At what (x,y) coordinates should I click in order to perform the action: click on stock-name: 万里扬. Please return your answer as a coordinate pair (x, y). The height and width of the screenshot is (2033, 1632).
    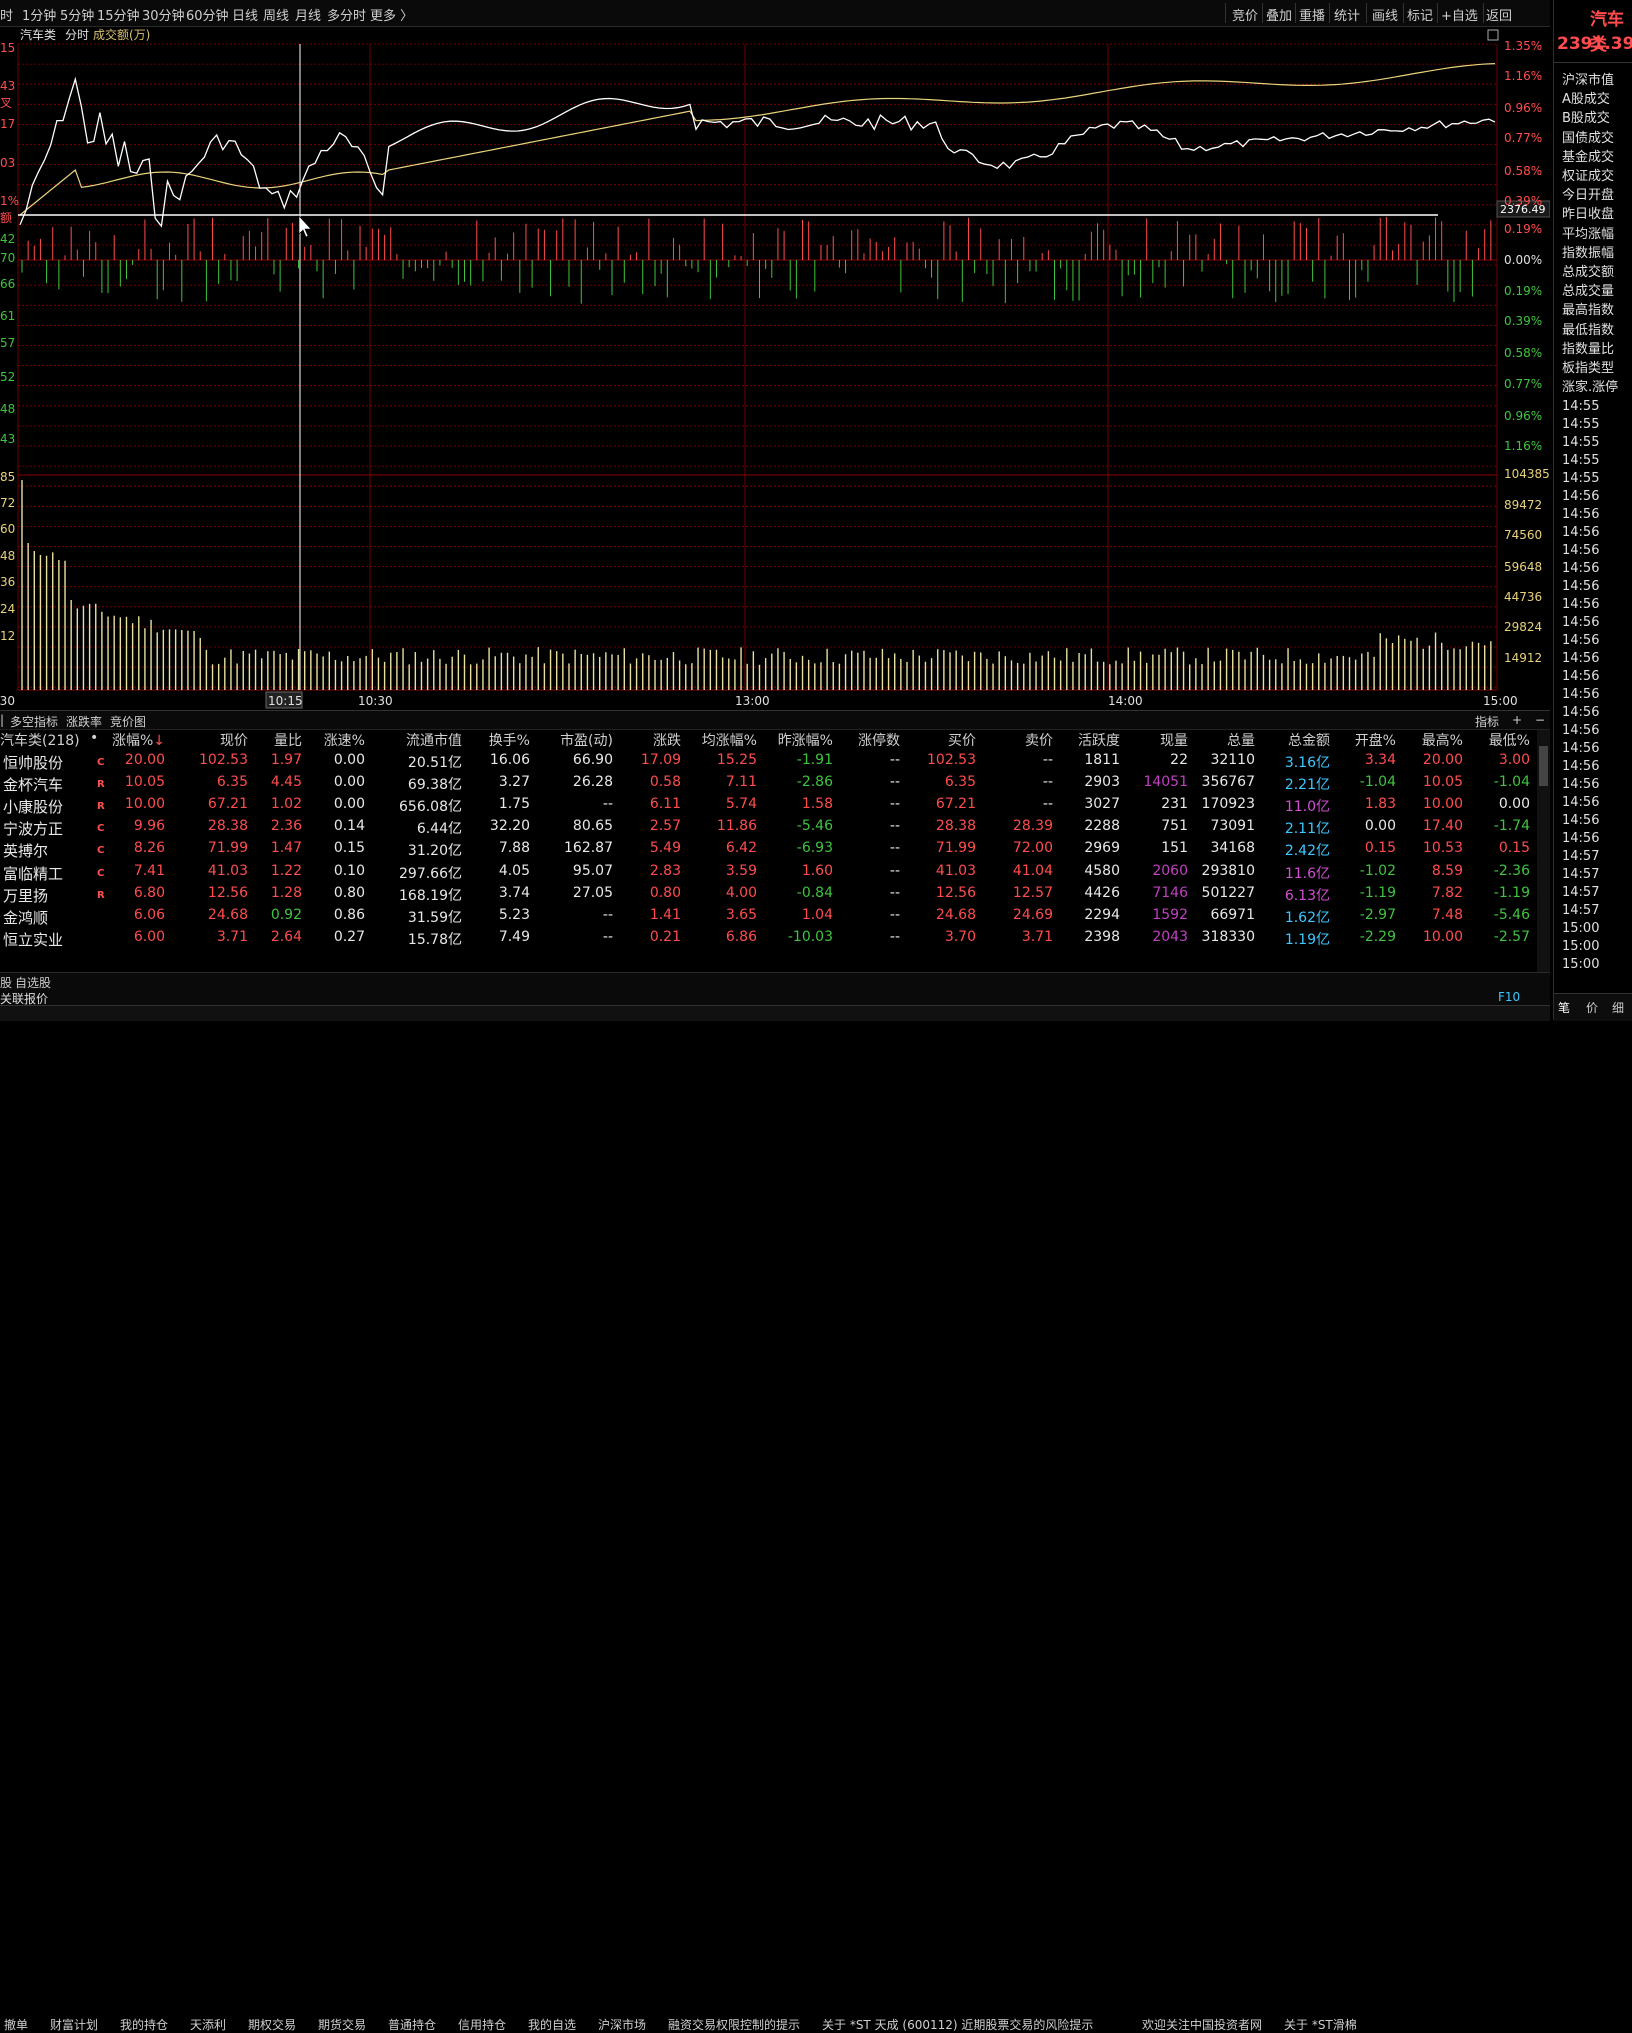
    Looking at the image, I should click on (26, 895).